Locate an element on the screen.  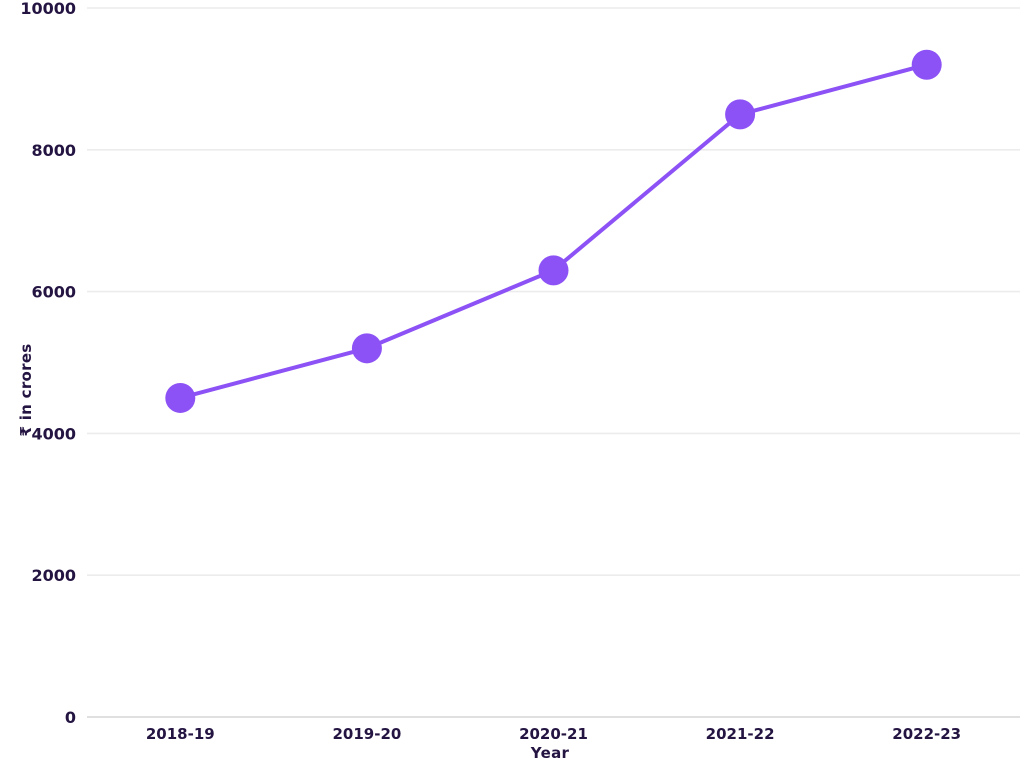
y-tick-label: 2000 is located at coordinates (53, 575).